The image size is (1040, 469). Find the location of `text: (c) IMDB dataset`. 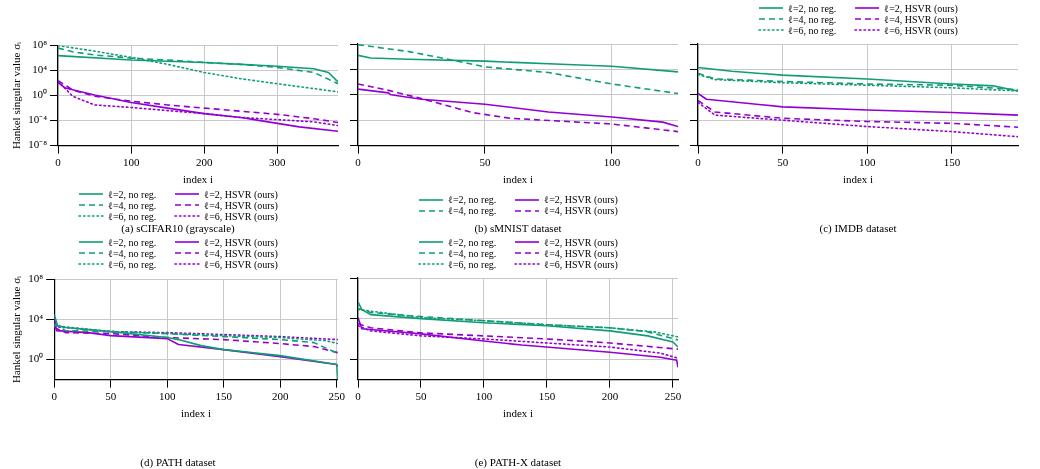

text: (c) IMDB dataset is located at coordinates (858, 229).